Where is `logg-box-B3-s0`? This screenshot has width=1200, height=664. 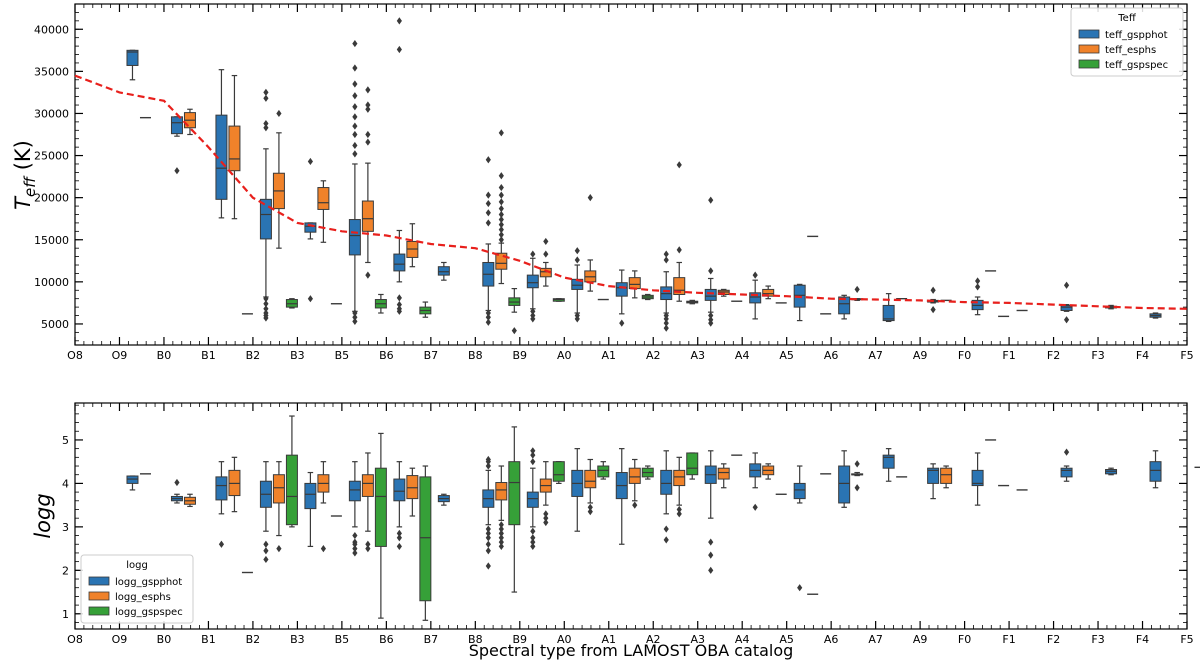 logg-box-B3-s0 is located at coordinates (310, 509).